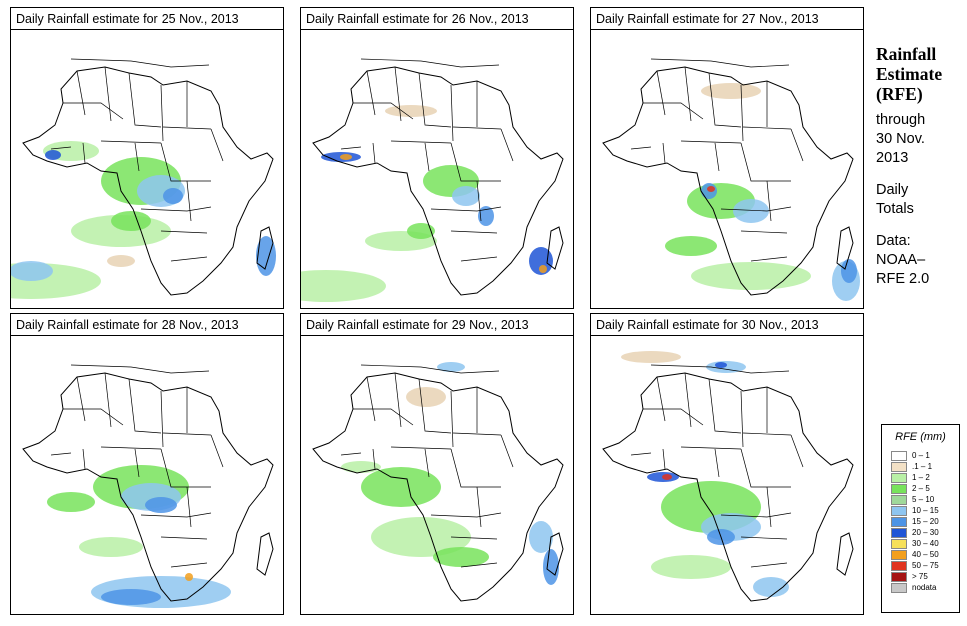 The image size is (967, 626). I want to click on legend-label: 20 – 30, so click(925, 532).